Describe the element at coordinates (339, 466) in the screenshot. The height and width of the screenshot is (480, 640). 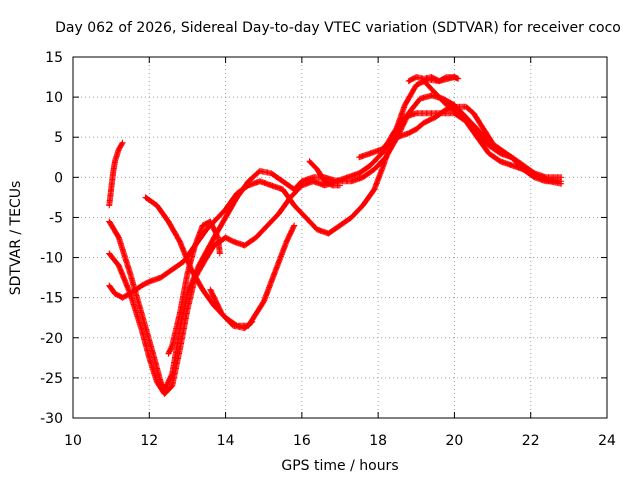
I see `x-axis-label: GPS time / hours` at that location.